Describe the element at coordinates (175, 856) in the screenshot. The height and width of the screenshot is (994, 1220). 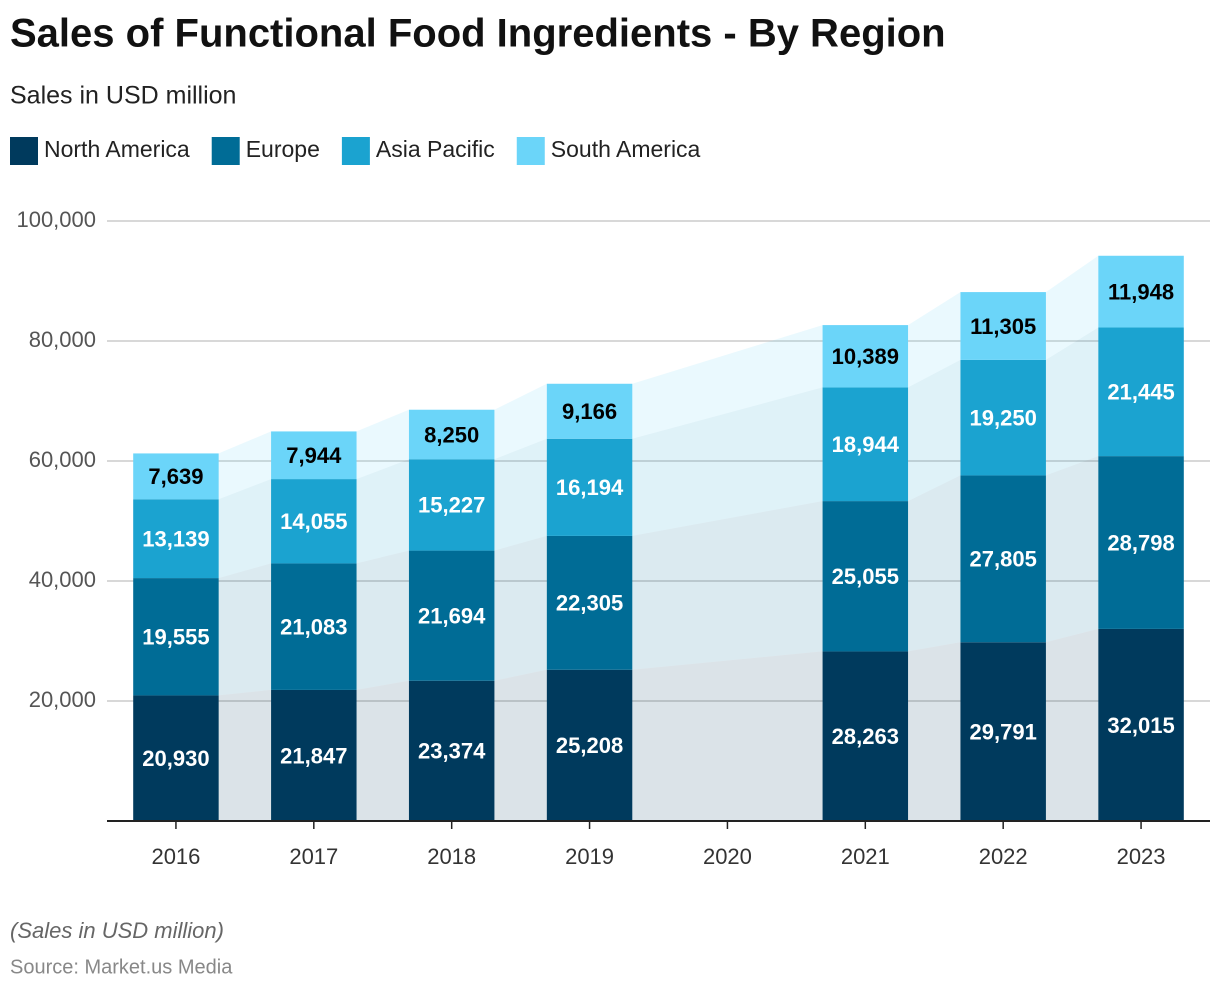
I see `x-tick-label: 2016` at that location.